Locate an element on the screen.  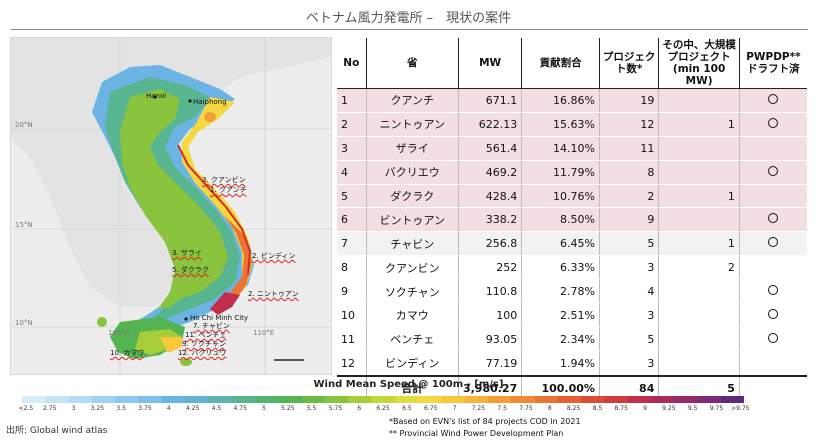
cell-share: 10.76% is located at coordinates (560, 196).